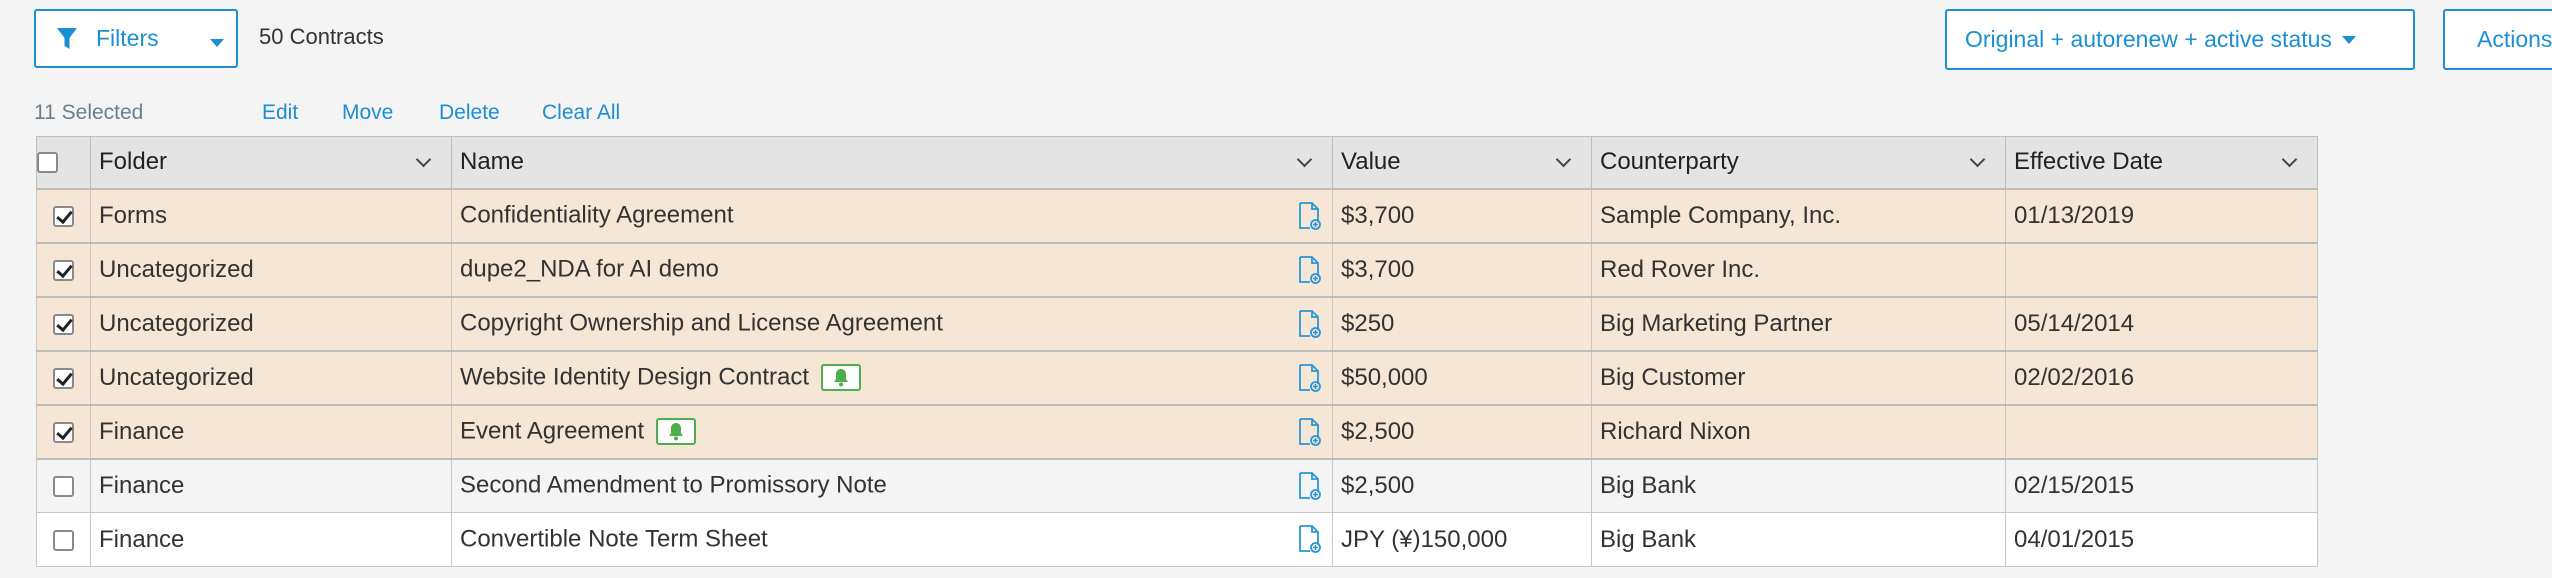 This screenshot has height=578, width=2552. Describe the element at coordinates (2161, 215) in the screenshot. I see `effective-date-cell: 01/13/2019` at that location.